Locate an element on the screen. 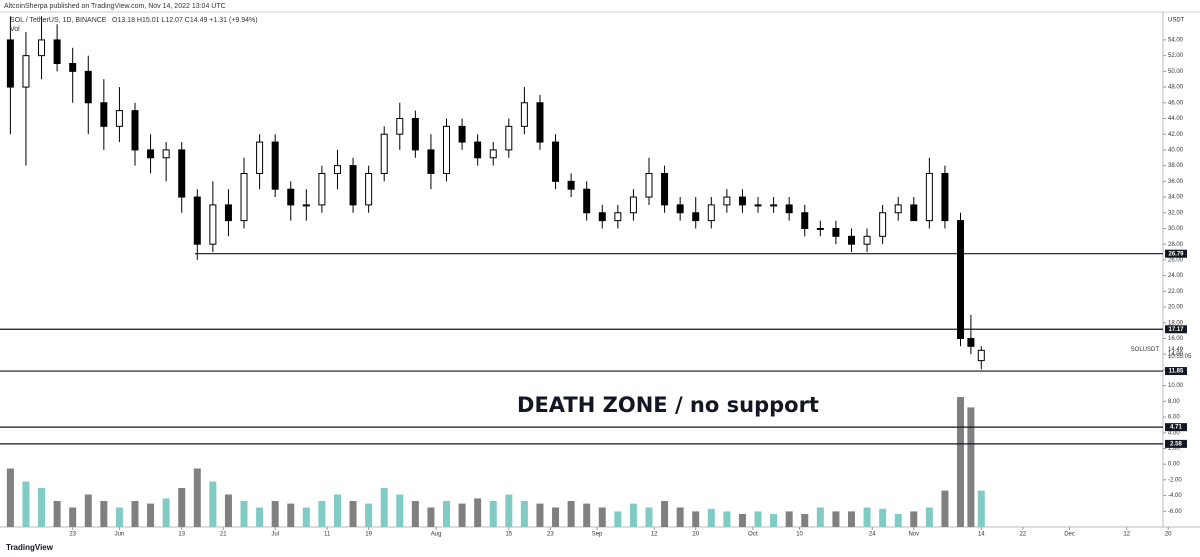 The width and height of the screenshot is (1200, 557). x-tick-label: Nov is located at coordinates (913, 535).